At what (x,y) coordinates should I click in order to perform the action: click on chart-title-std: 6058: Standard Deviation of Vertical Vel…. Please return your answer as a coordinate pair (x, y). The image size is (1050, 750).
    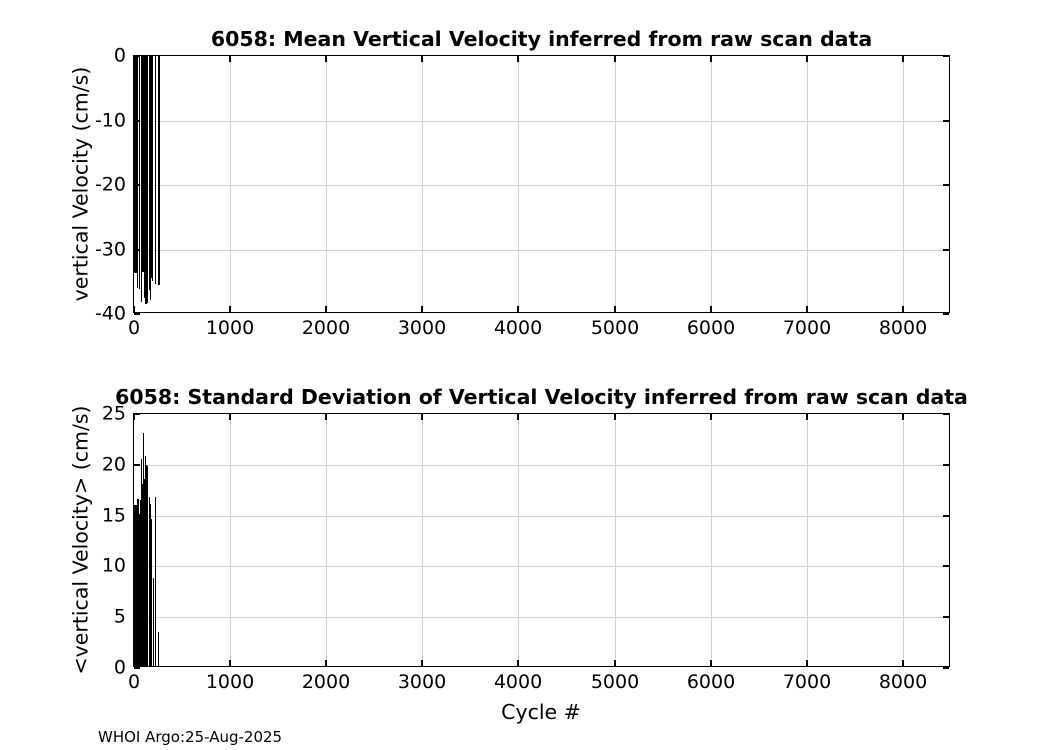
    Looking at the image, I should click on (541, 397).